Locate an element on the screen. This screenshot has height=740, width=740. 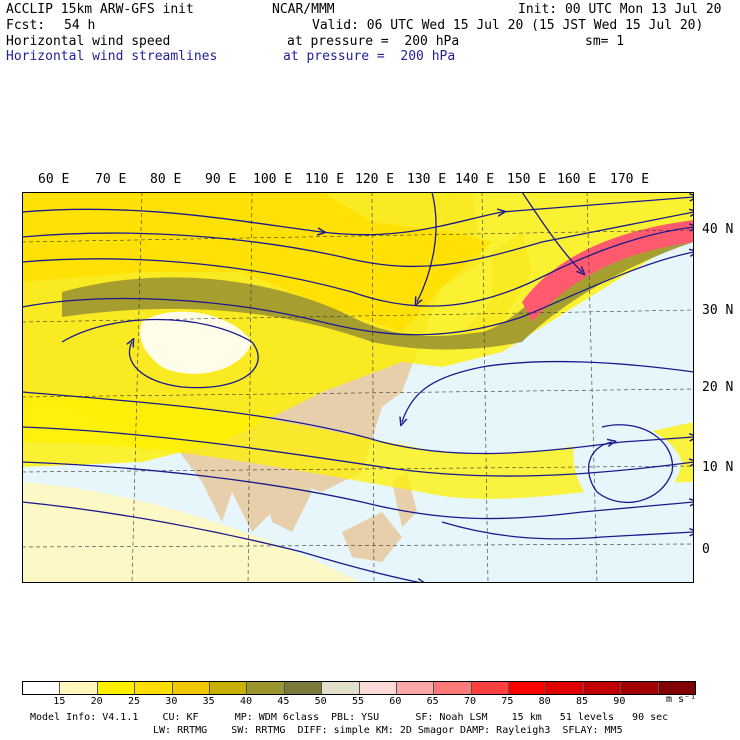
wind-speed-colorbar is located at coordinates (359, 688).